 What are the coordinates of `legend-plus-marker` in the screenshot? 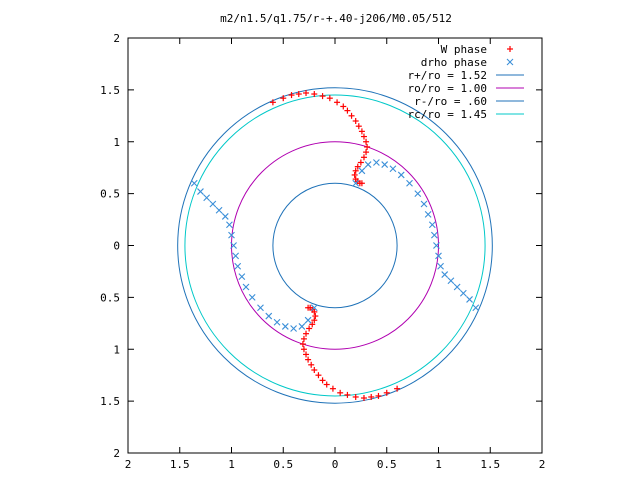 It's located at (510, 49).